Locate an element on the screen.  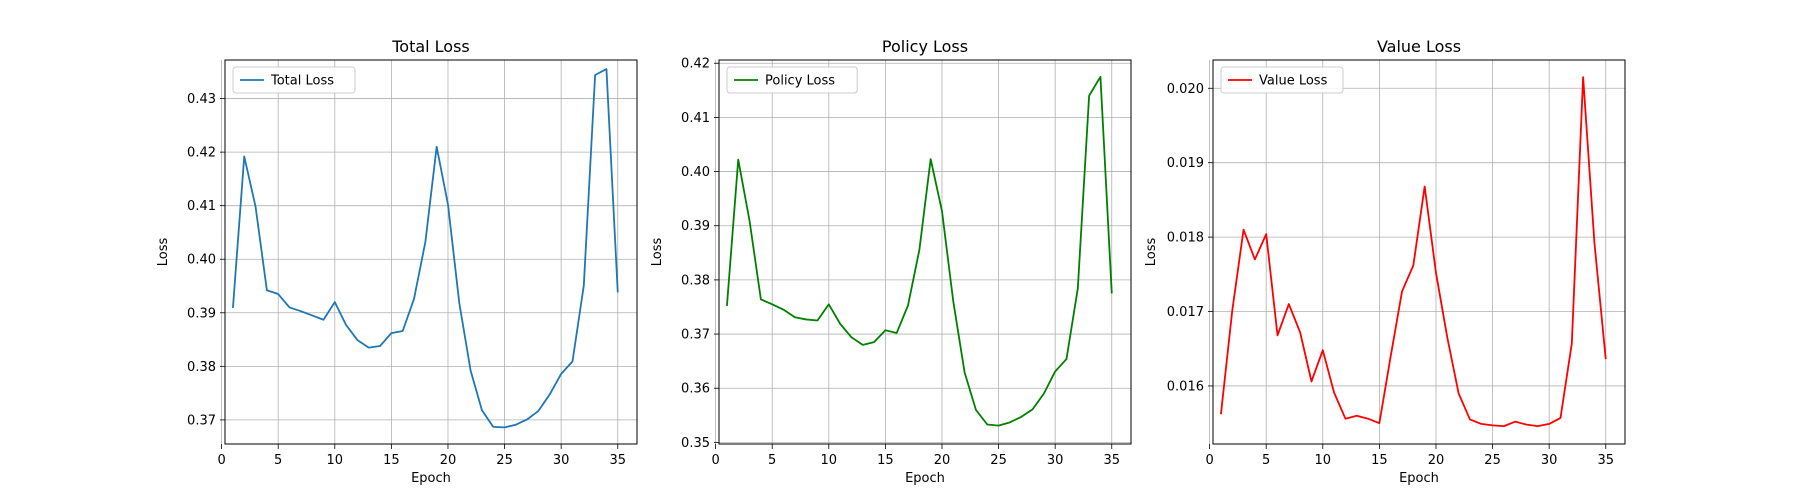
y-tick-label: 0.37 is located at coordinates (201, 420).